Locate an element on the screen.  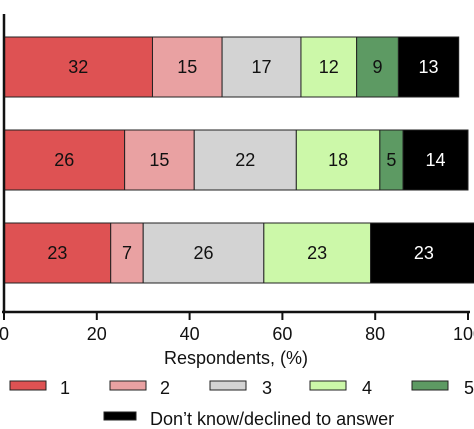
bar-label-row3-series2: 7 is located at coordinates (127, 253).